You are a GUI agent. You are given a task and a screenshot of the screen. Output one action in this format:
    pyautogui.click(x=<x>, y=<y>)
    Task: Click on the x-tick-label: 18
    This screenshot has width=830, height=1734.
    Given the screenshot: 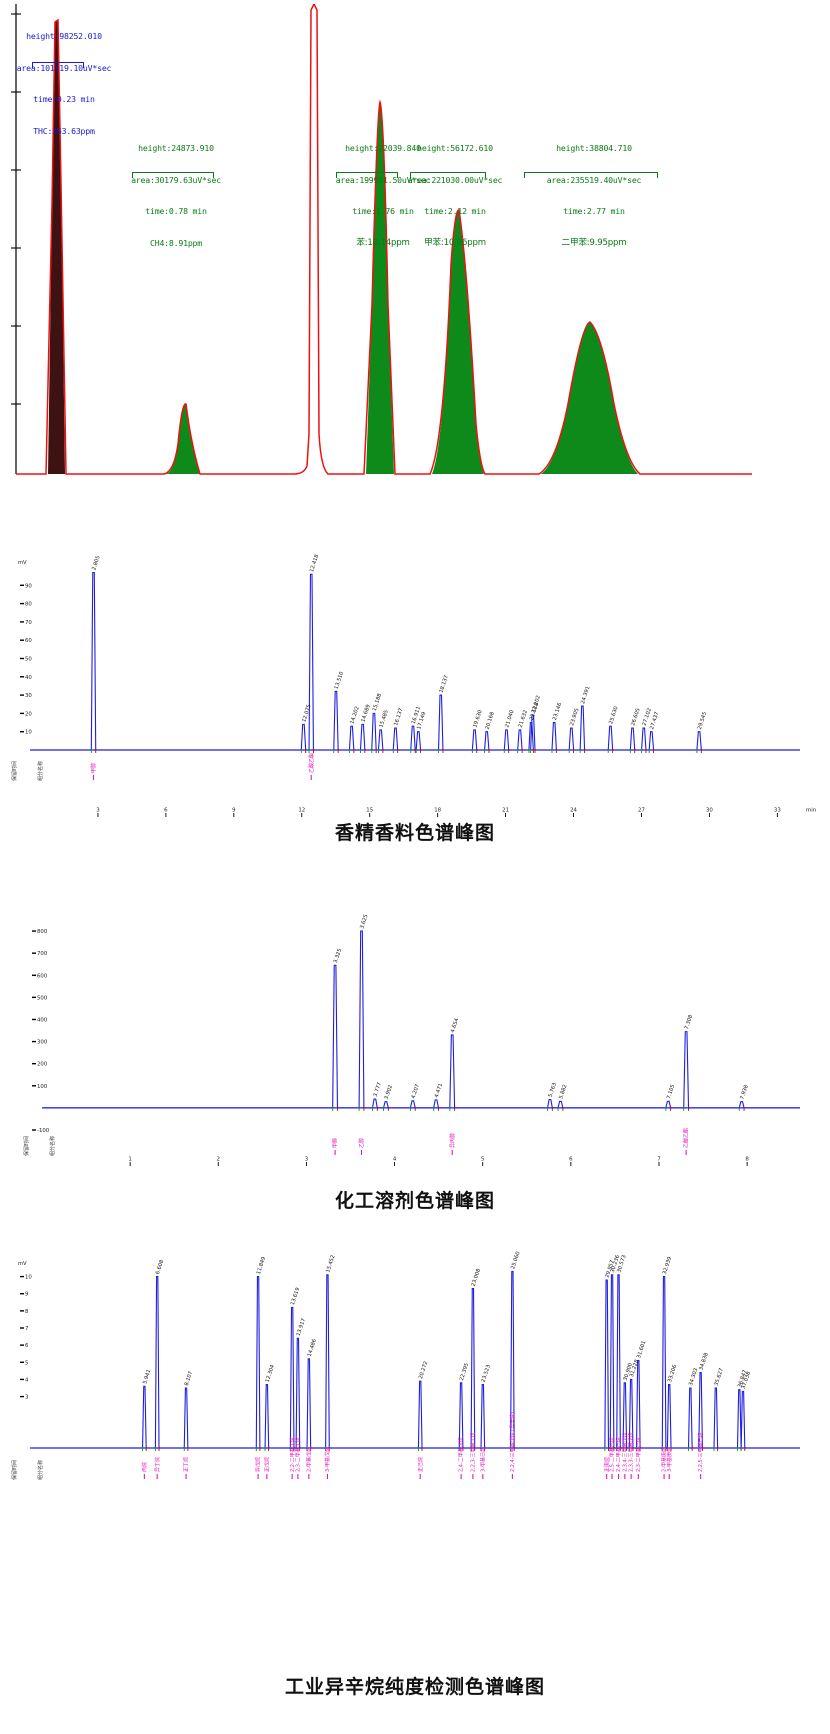 What is the action you would take?
    pyautogui.click(x=437, y=811)
    